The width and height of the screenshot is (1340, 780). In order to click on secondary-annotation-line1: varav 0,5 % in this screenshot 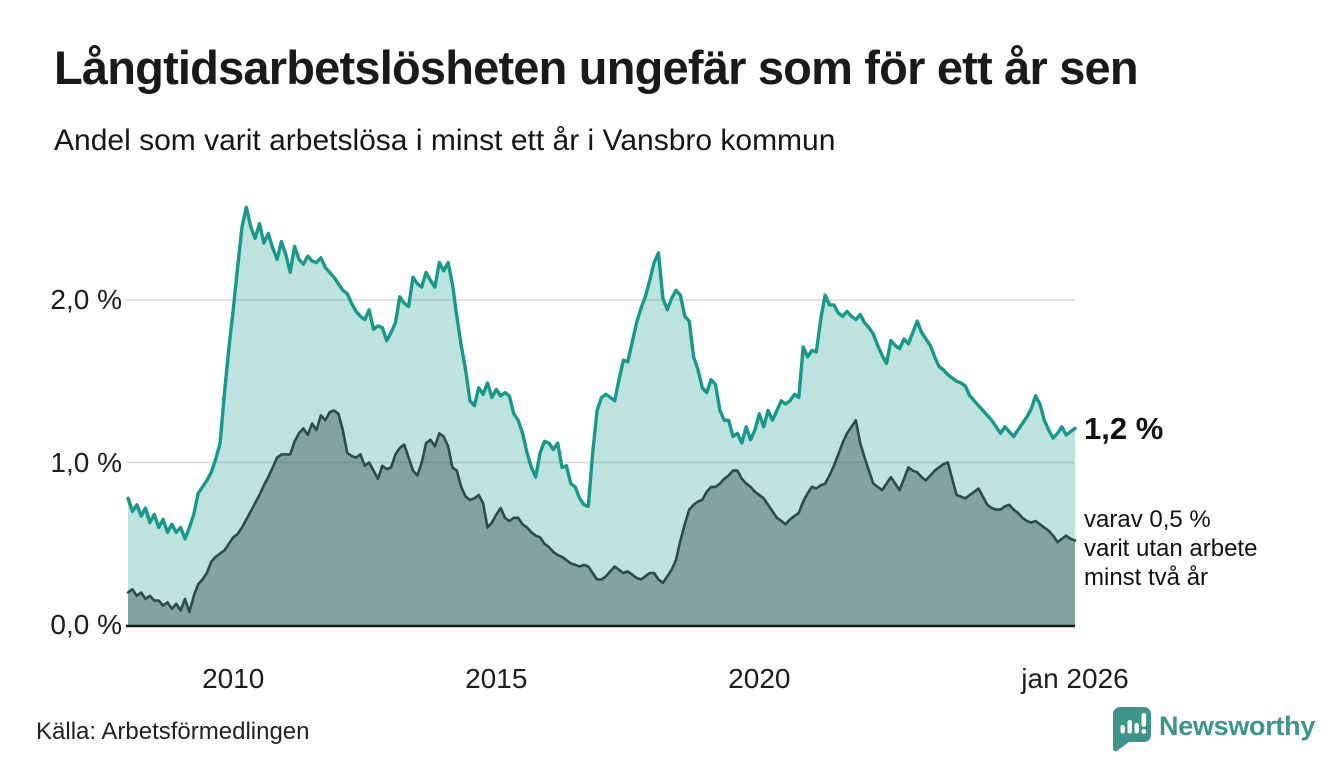, I will do `click(1147, 519)`.